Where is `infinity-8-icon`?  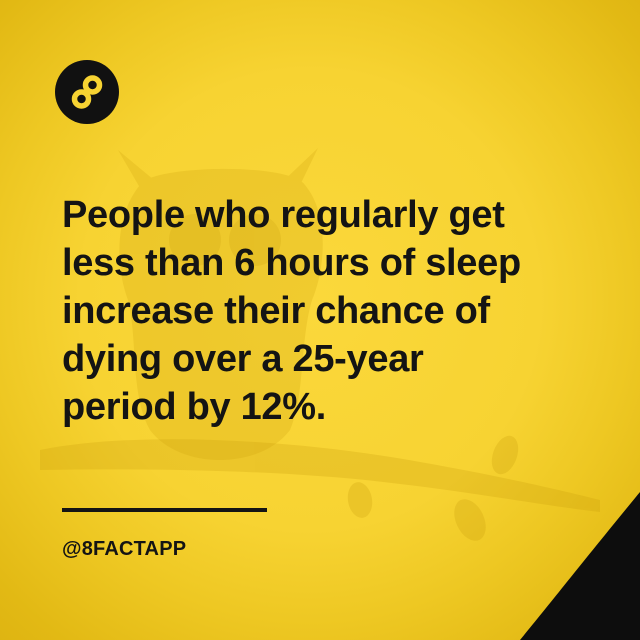 infinity-8-icon is located at coordinates (87, 92).